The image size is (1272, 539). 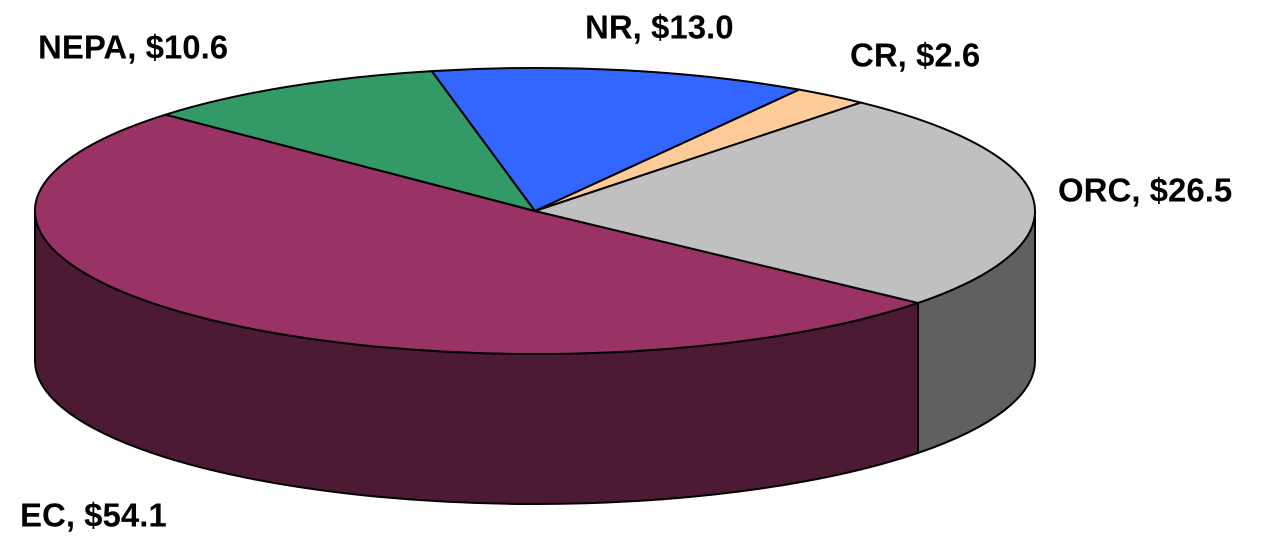 What do you see at coordinates (659, 27) in the screenshot?
I see `data-label: NR, $13.0` at bounding box center [659, 27].